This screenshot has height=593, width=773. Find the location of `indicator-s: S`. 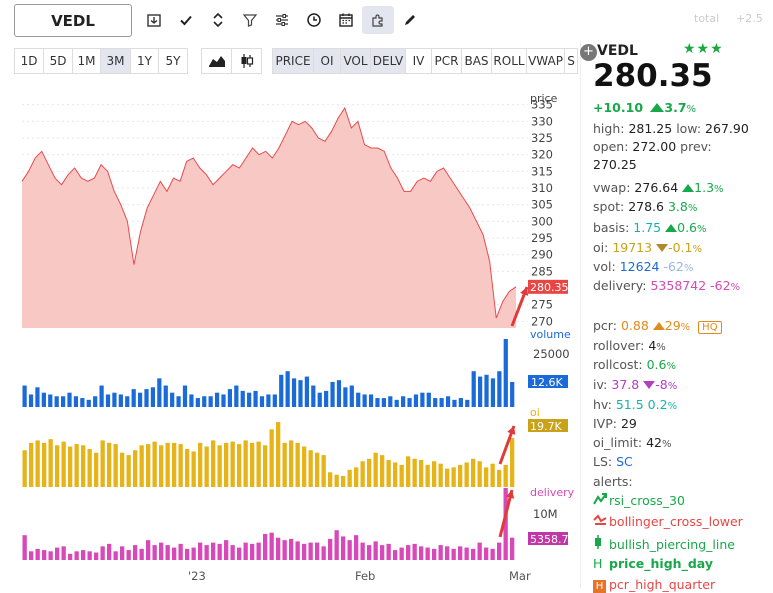

indicator-s: S is located at coordinates (571, 61).